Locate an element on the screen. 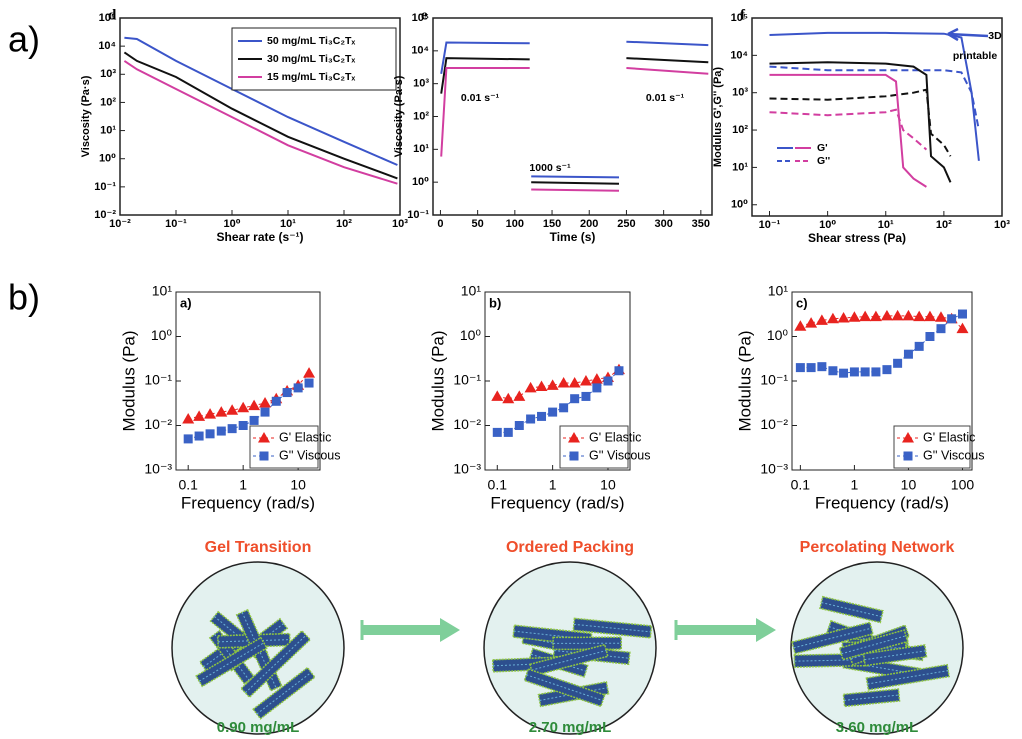 This screenshot has height=739, width=1022. y-tick-label: 10² is located at coordinates (740, 130).